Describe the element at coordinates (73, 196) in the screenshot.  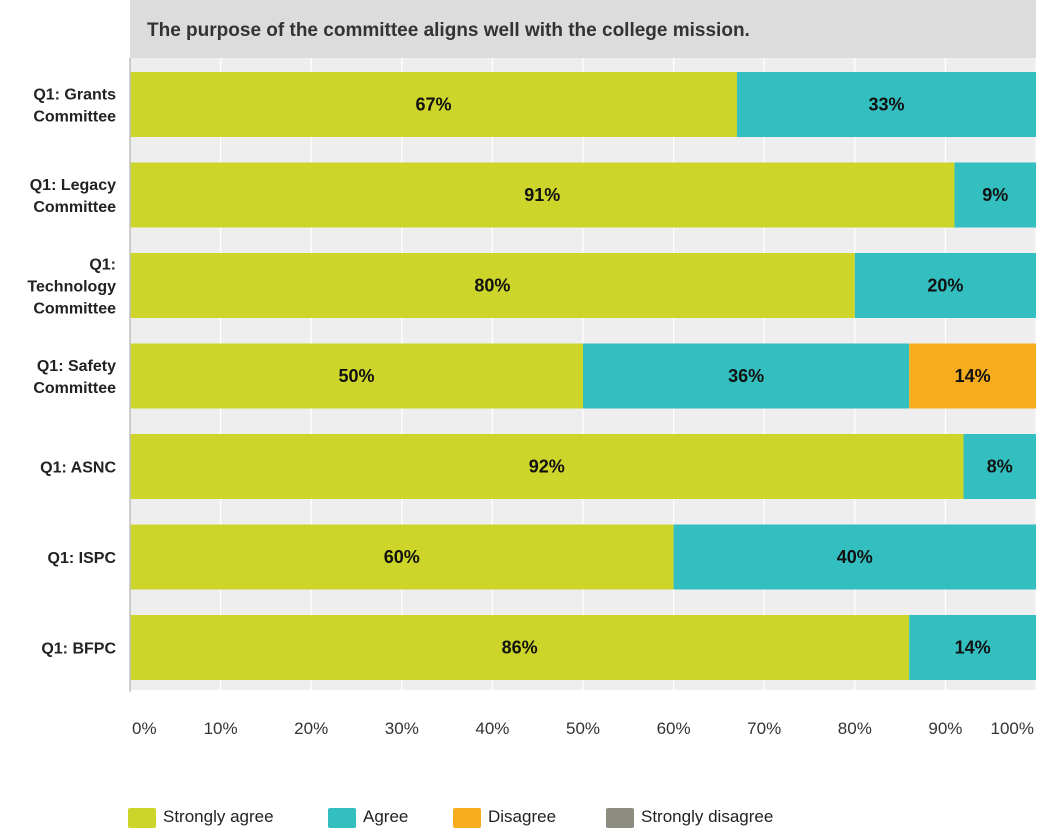
I see `category-label: Q1: Legacy Committee` at that location.